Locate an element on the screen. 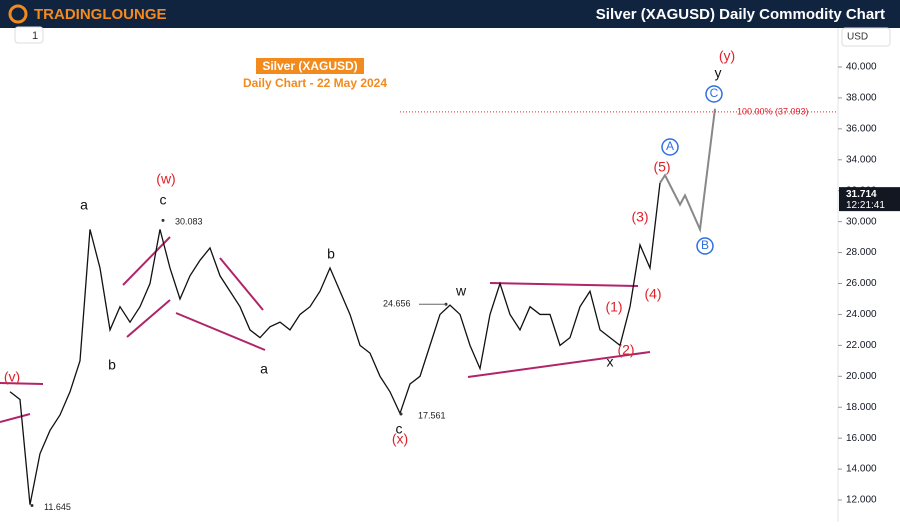 The width and height of the screenshot is (900, 527). wave-label: (v) is located at coordinates (12, 377).